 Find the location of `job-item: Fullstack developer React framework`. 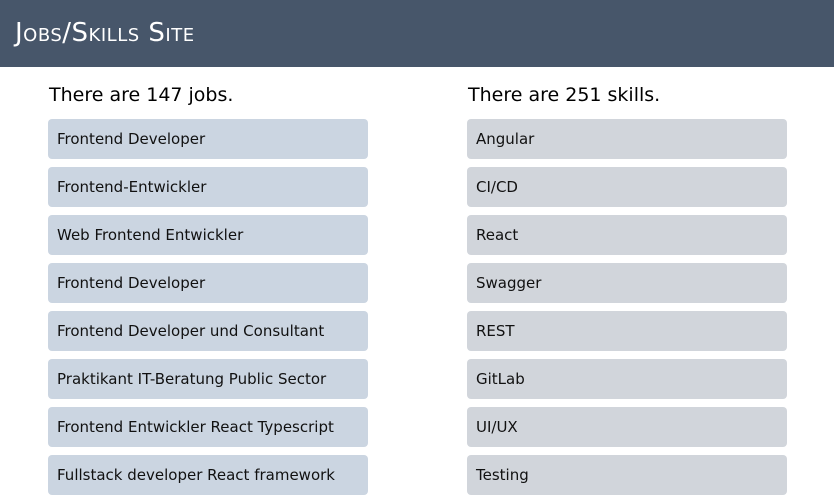

job-item: Fullstack developer React framework is located at coordinates (208, 475).